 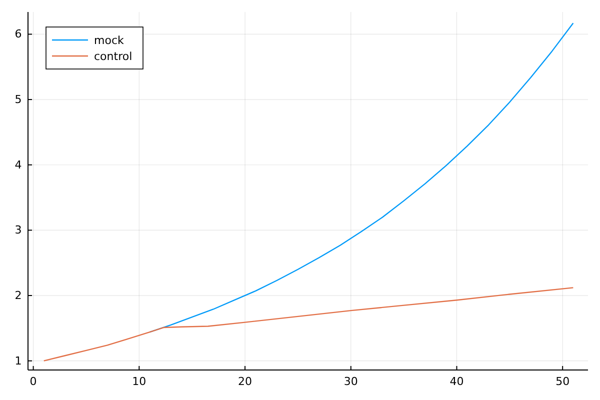 I want to click on legend-label: control, so click(x=113, y=56).